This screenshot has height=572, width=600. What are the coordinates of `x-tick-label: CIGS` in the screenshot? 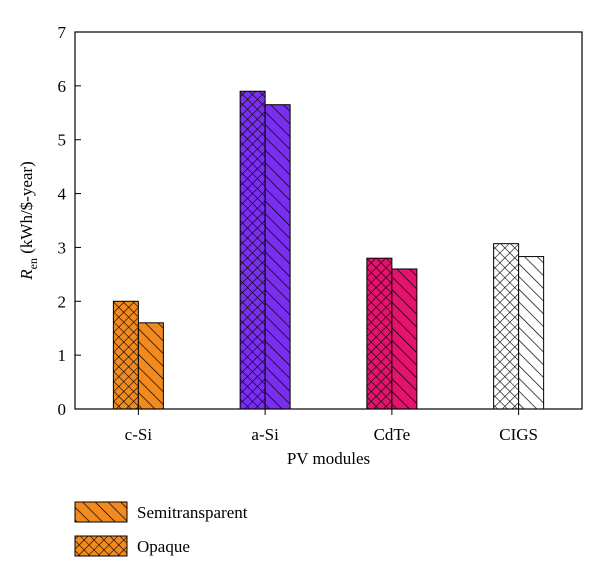 It's located at (518, 434).